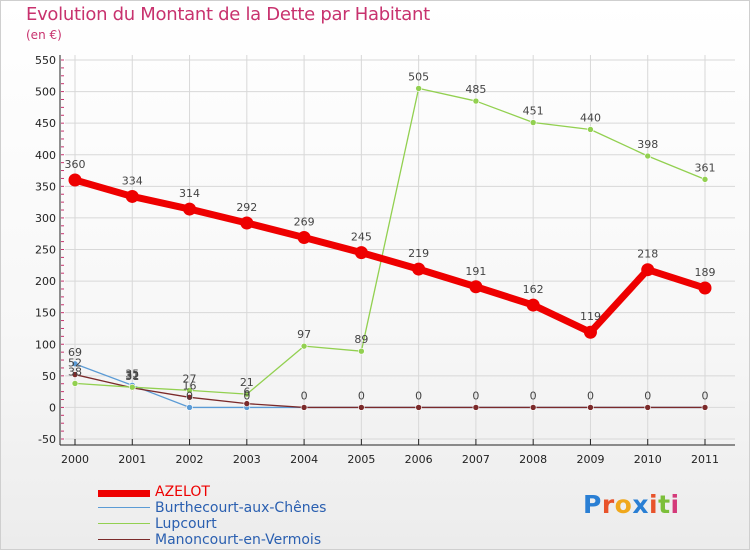  What do you see at coordinates (44, 35) in the screenshot?
I see `unit-label: (en €)` at bounding box center [44, 35].